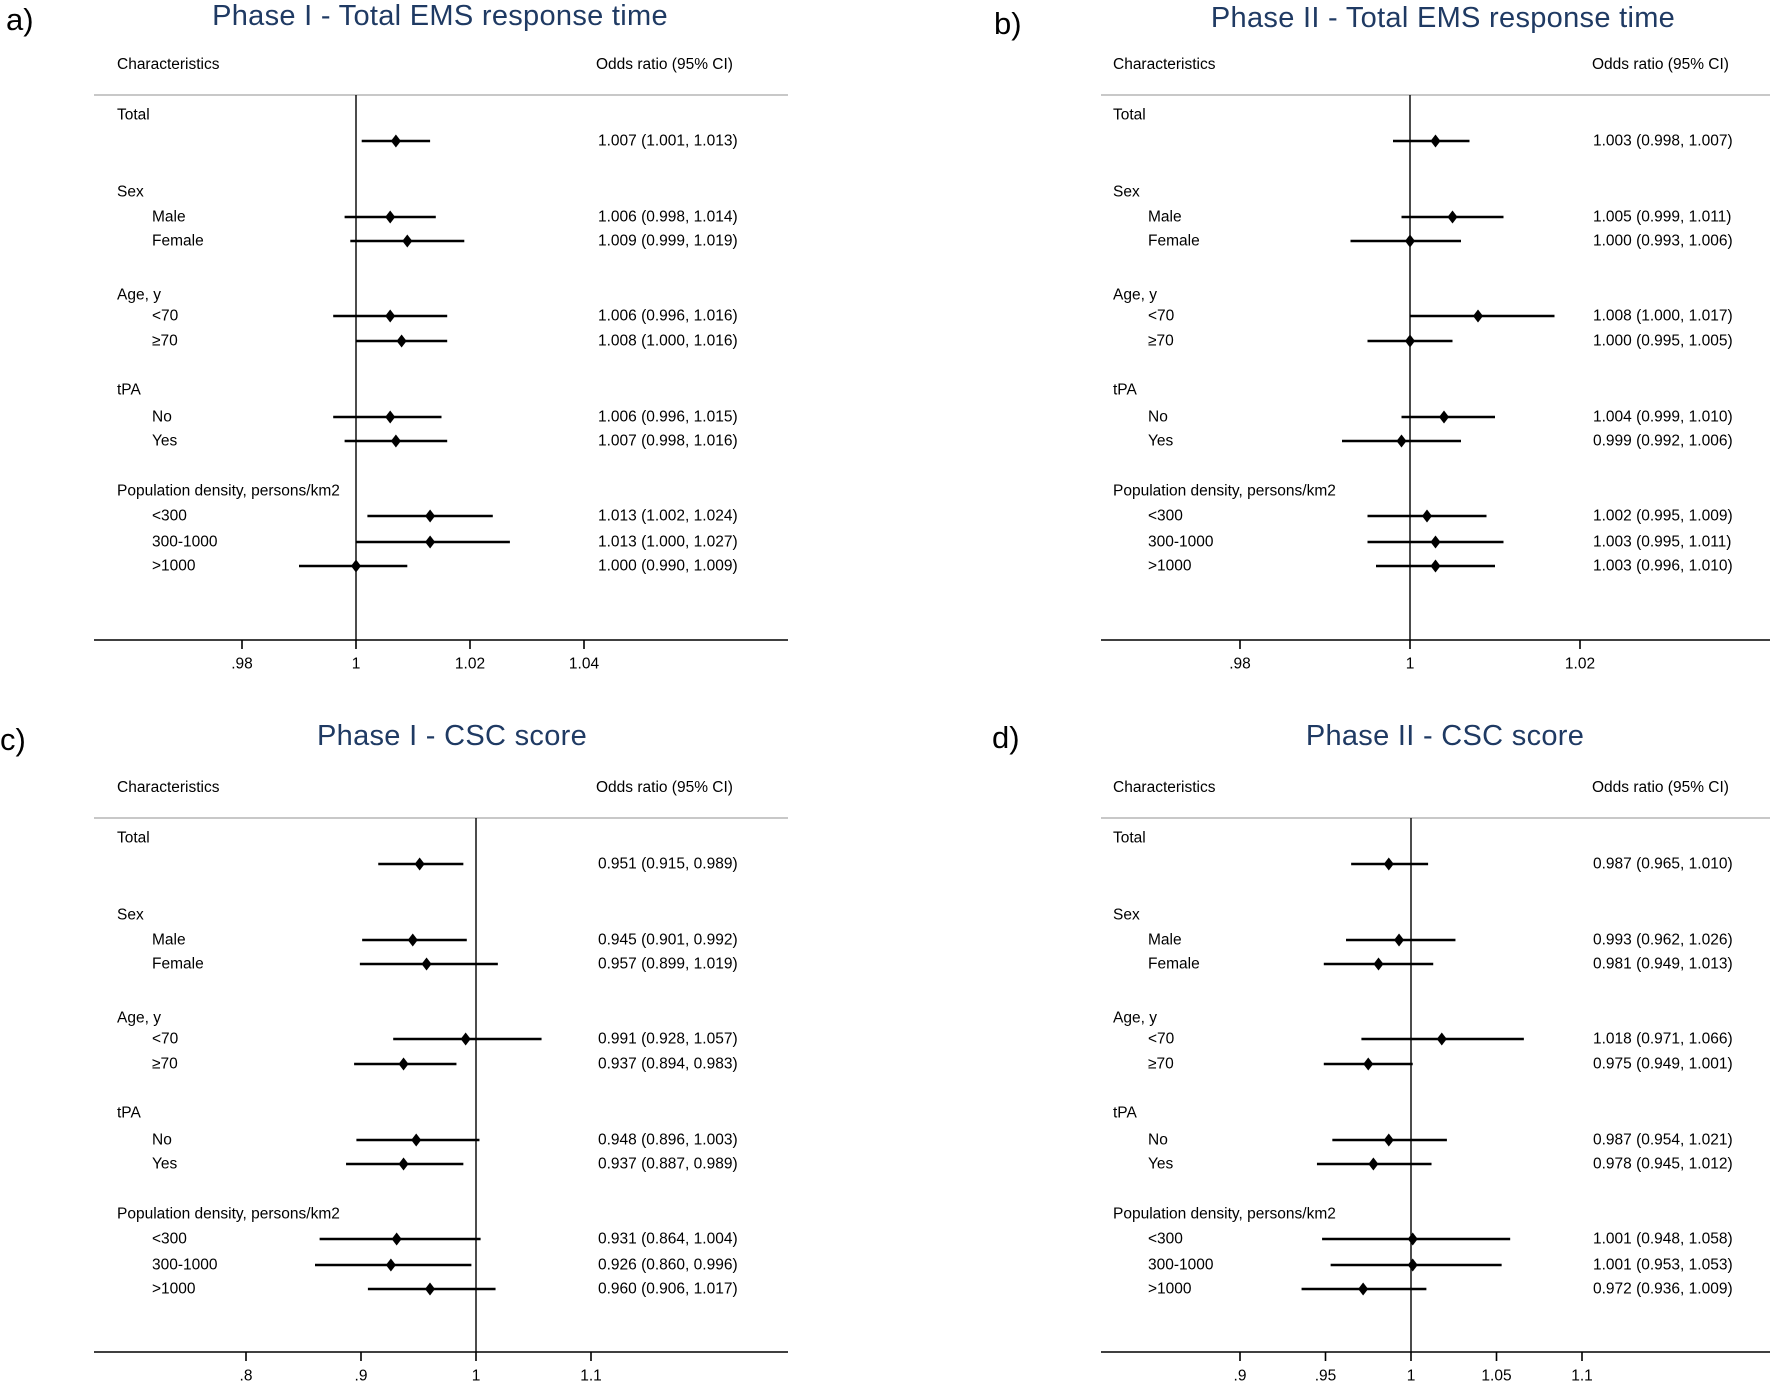 This screenshot has height=1382, width=1774. What do you see at coordinates (584, 664) in the screenshot?
I see `x-tick-label: 1.04` at bounding box center [584, 664].